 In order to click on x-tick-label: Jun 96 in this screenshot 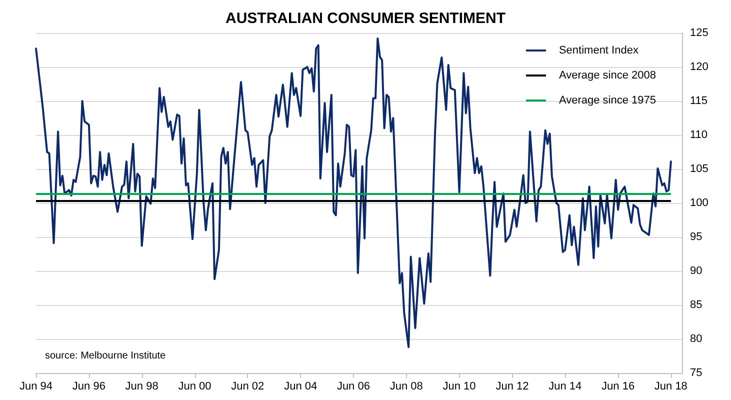, I will do `click(89, 386)`.